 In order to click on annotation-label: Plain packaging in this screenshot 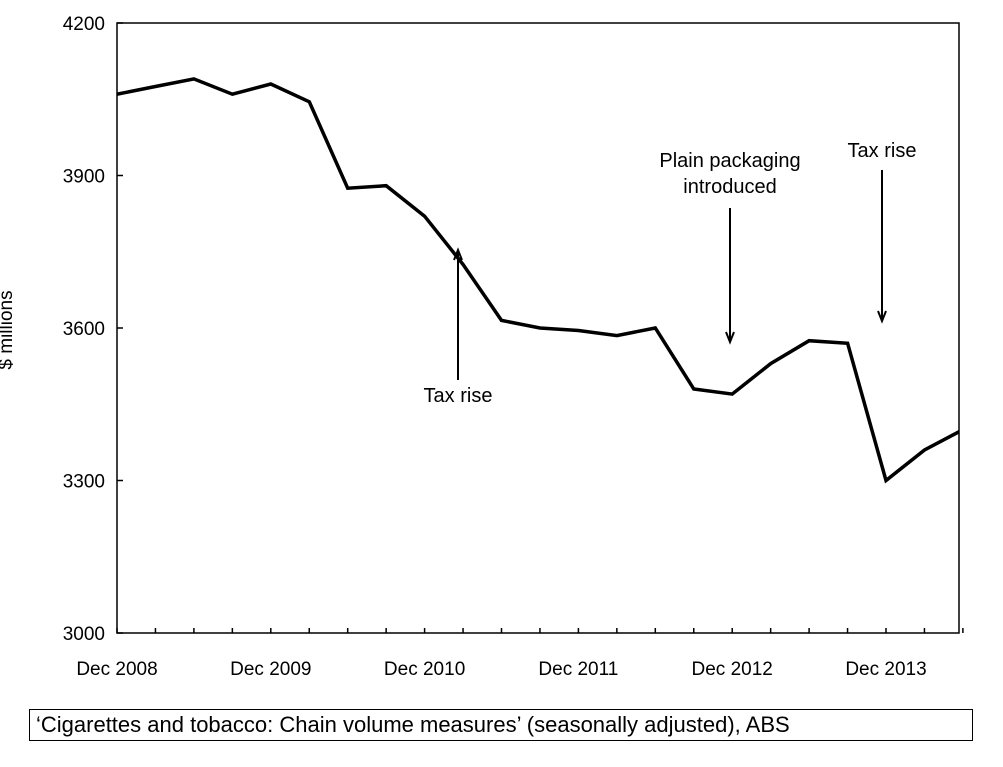, I will do `click(729, 161)`.